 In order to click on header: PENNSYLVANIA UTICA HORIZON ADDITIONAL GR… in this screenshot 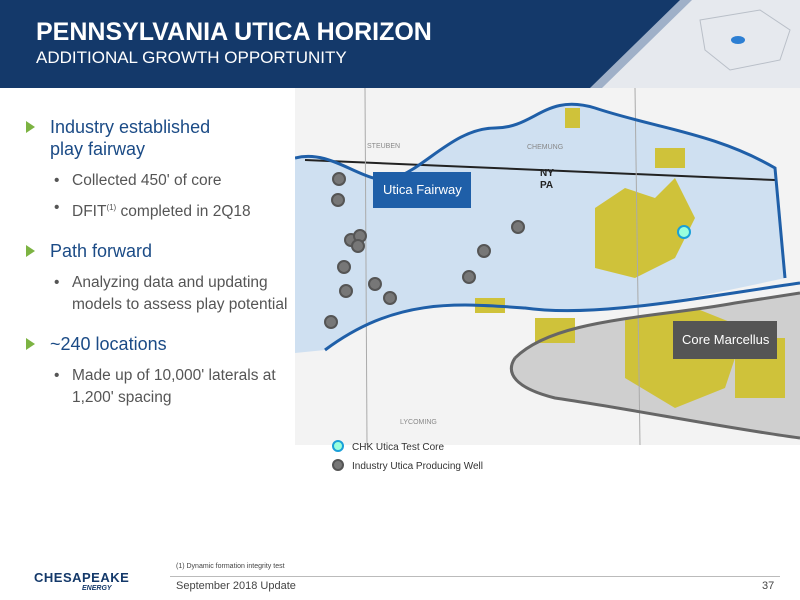, I will do `click(400, 44)`.